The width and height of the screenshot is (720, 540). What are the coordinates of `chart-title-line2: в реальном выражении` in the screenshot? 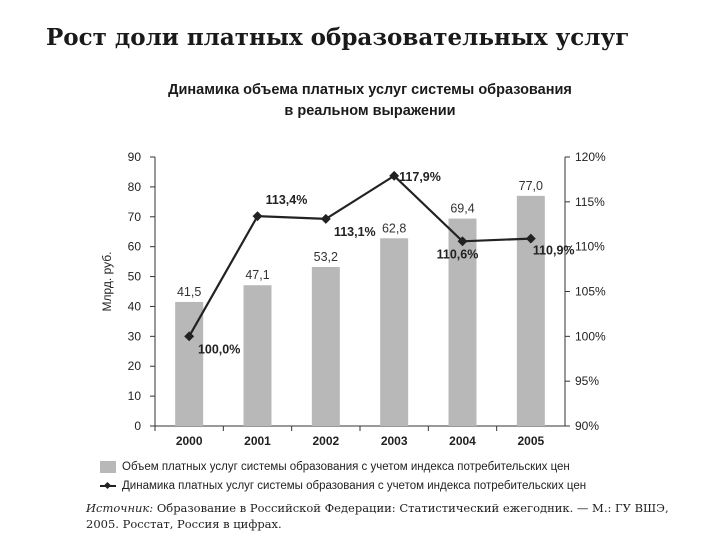 It's located at (370, 111).